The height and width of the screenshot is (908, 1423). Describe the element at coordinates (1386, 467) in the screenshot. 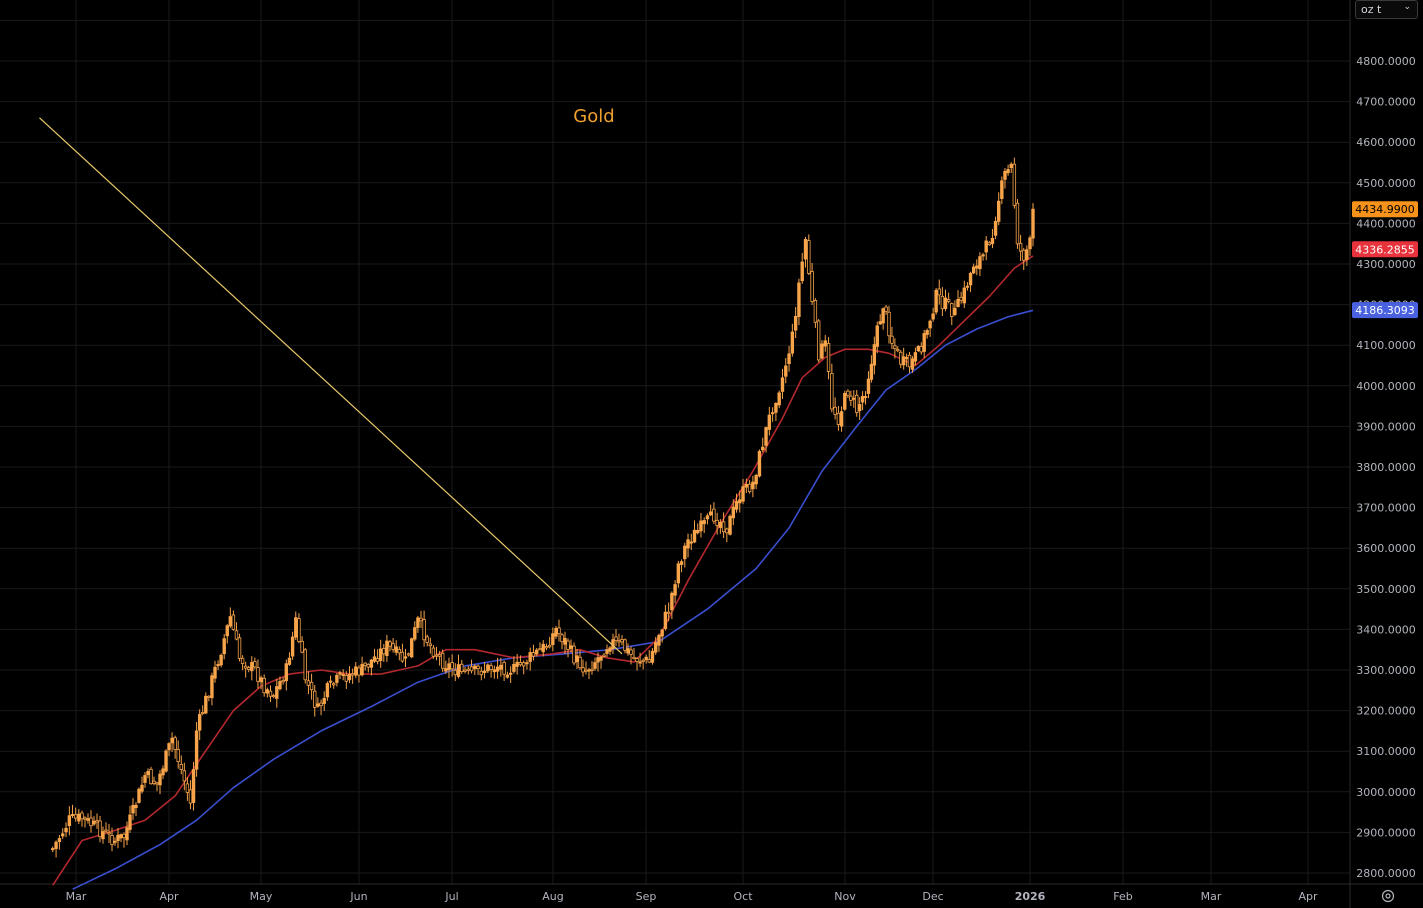

I see `y-tick-label: 3800.0000` at that location.